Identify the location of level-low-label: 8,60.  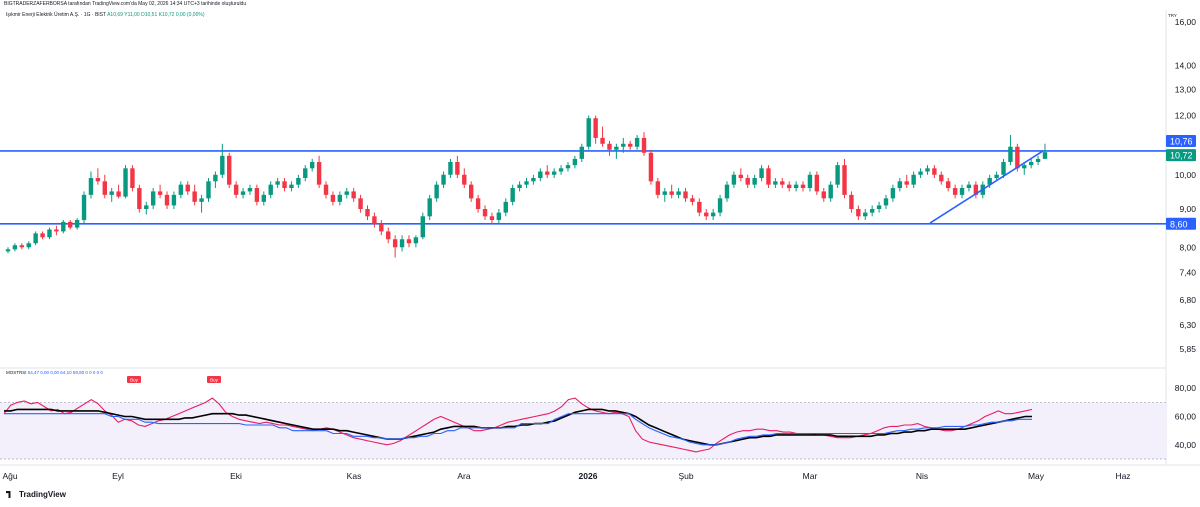
(1181, 223).